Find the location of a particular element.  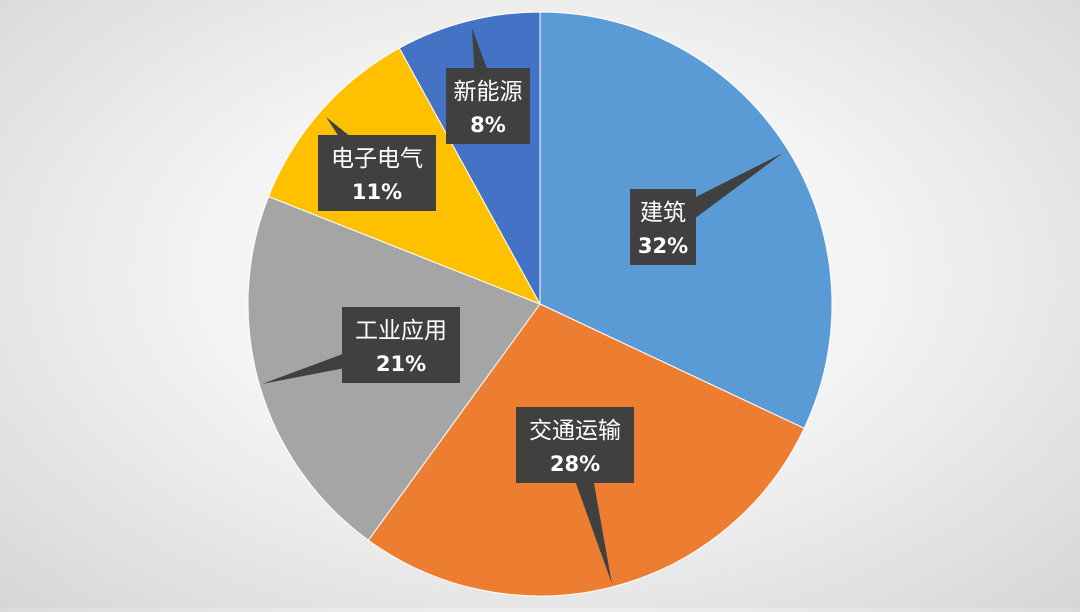

data-callout: 电子电气 11% is located at coordinates (377, 164).